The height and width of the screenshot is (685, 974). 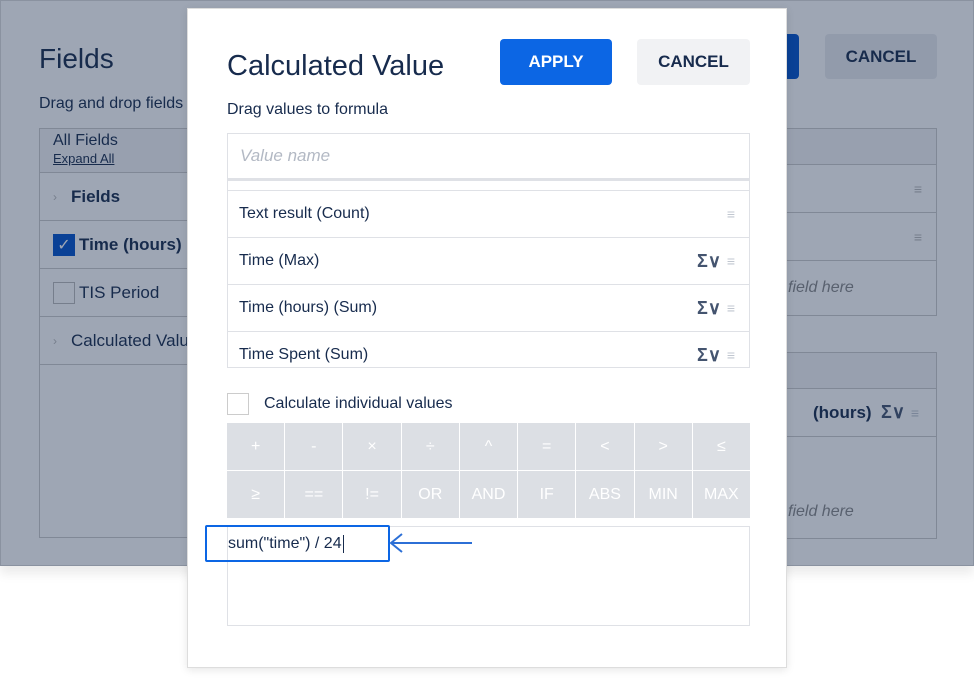 What do you see at coordinates (488, 308) in the screenshot?
I see `list-item: Time (hours) (Sum) Σ∨ ≡` at bounding box center [488, 308].